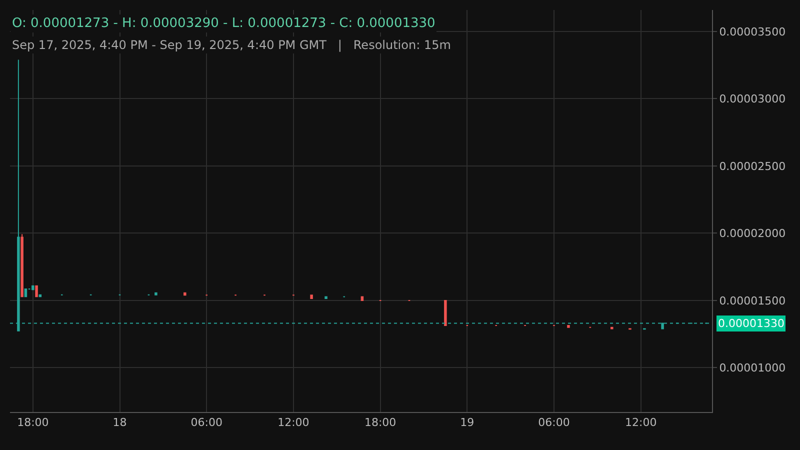 The height and width of the screenshot is (450, 800). Describe the element at coordinates (752, 31) in the screenshot. I see `y-tick-label: 0.00003500` at that location.